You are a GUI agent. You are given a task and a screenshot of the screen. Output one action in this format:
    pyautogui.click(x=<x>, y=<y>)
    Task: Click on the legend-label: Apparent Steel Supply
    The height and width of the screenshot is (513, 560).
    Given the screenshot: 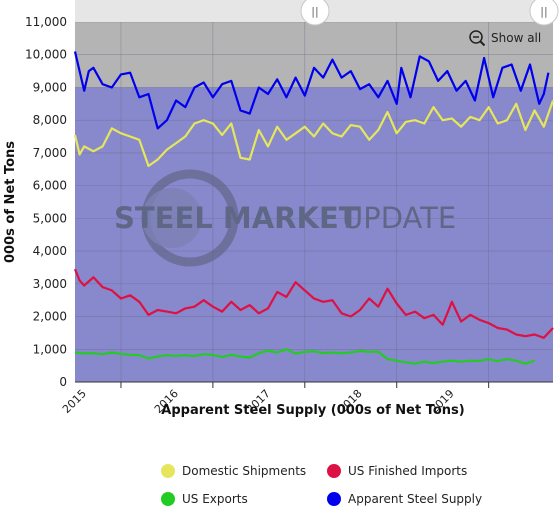 What is the action you would take?
    pyautogui.click(x=415, y=499)
    